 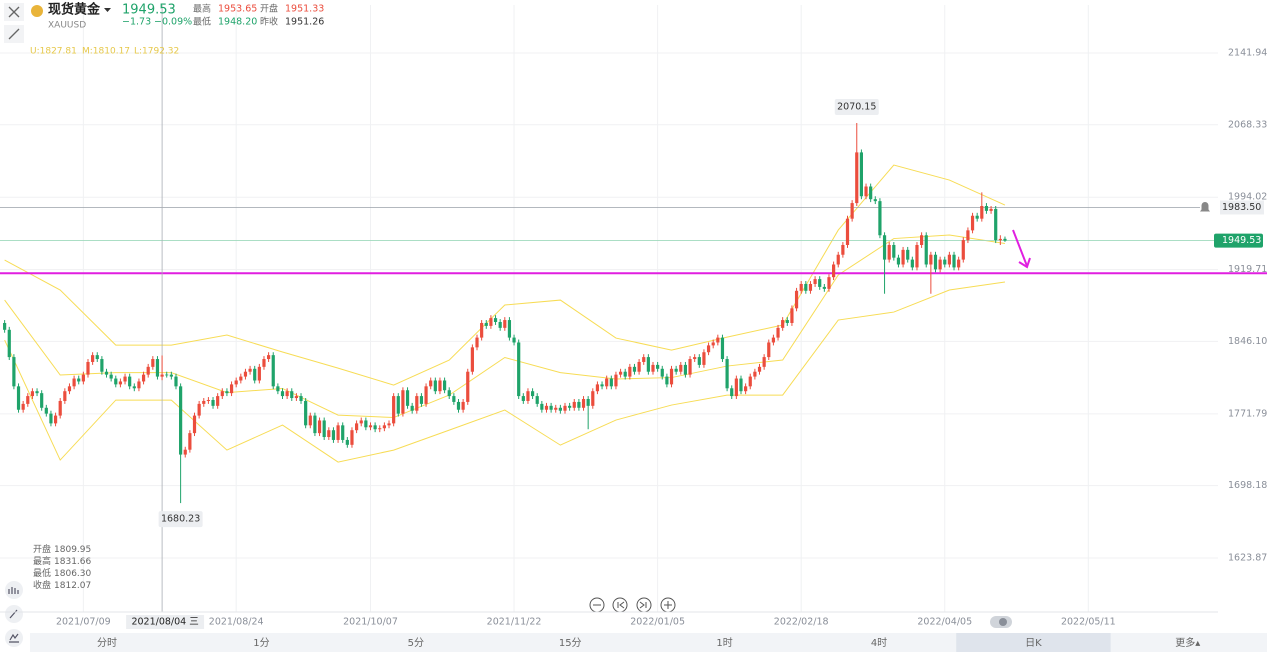 I want to click on toolbar-item: 更多▴, so click(x=1187, y=642).